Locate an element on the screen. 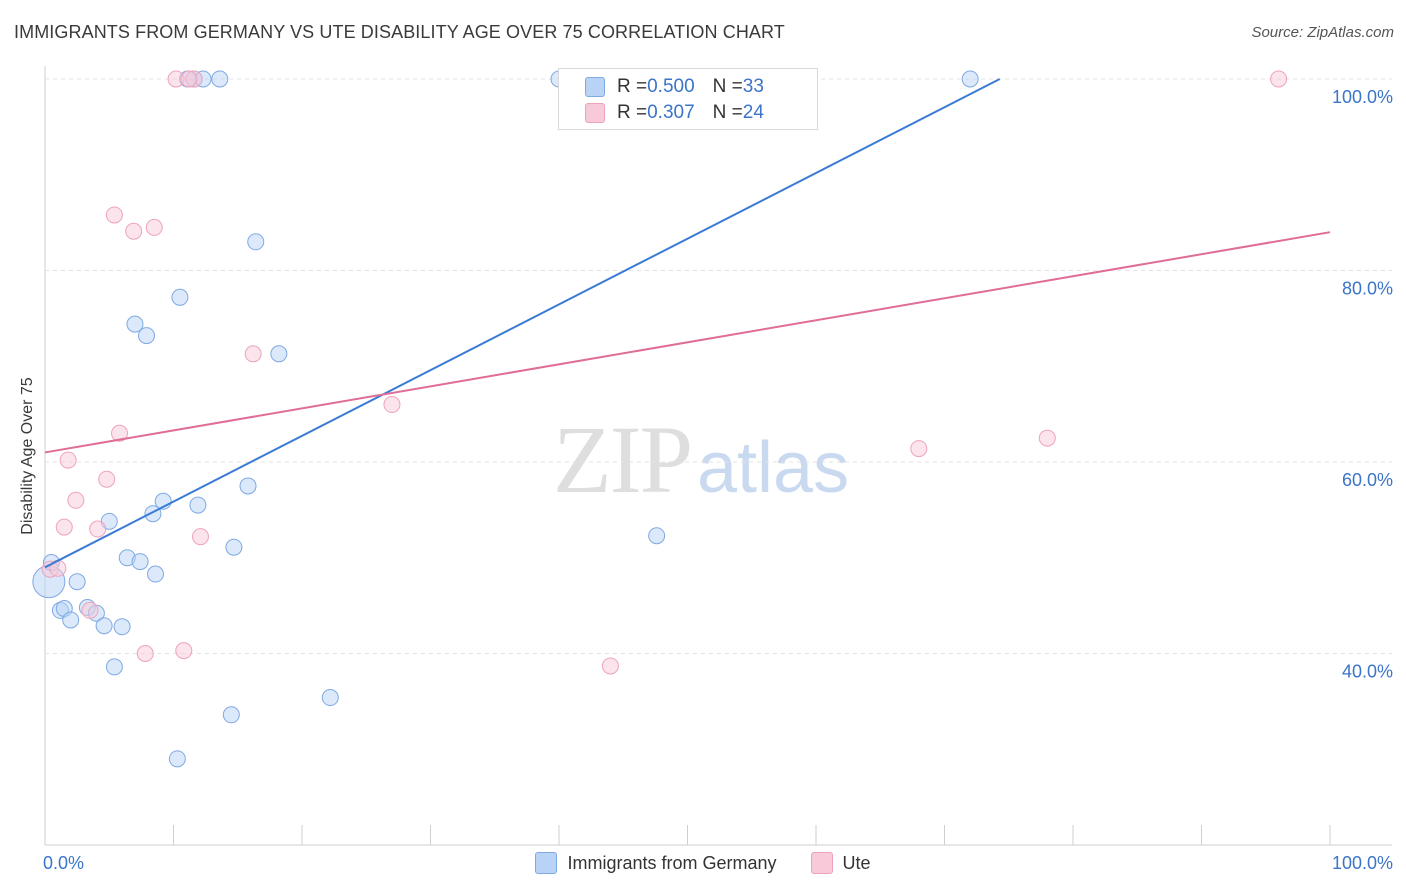 The image size is (1406, 892). legend-ute-swatch is located at coordinates (821, 863).